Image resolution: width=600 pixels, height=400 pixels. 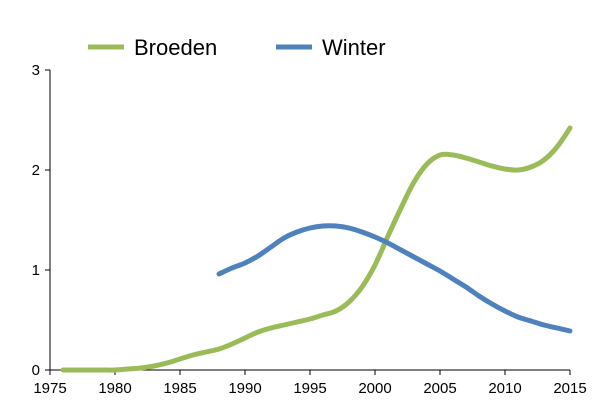 What do you see at coordinates (41, 220) in the screenshot?
I see `y-axis-ticks: 0 1 2 3` at bounding box center [41, 220].